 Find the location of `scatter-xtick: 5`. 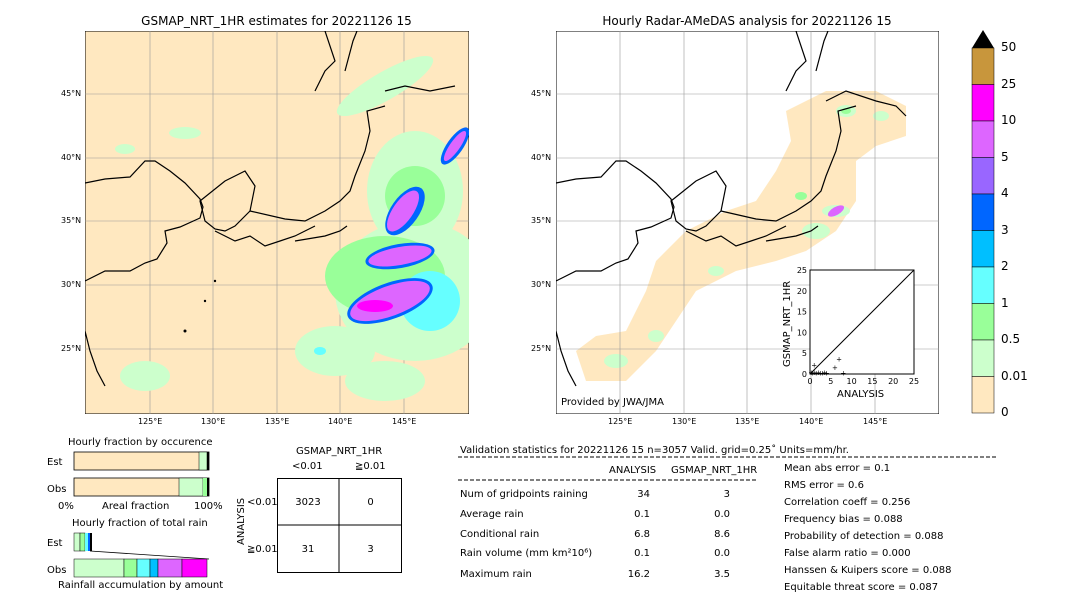

scatter-xtick: 5 is located at coordinates (830, 381).